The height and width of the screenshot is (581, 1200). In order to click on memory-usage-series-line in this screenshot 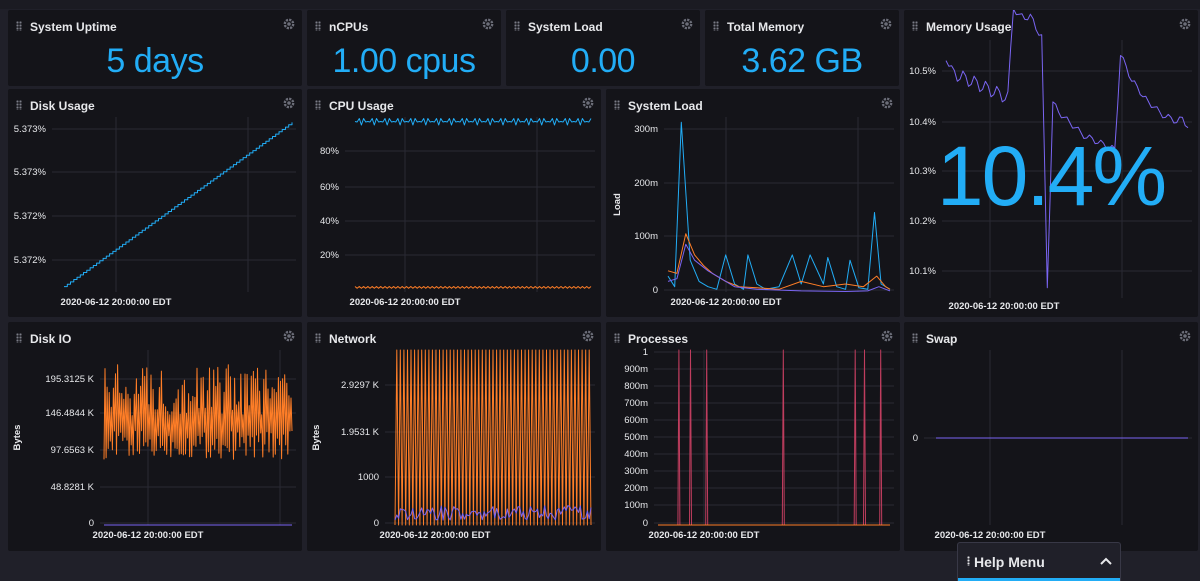, I will do `click(1067, 149)`.